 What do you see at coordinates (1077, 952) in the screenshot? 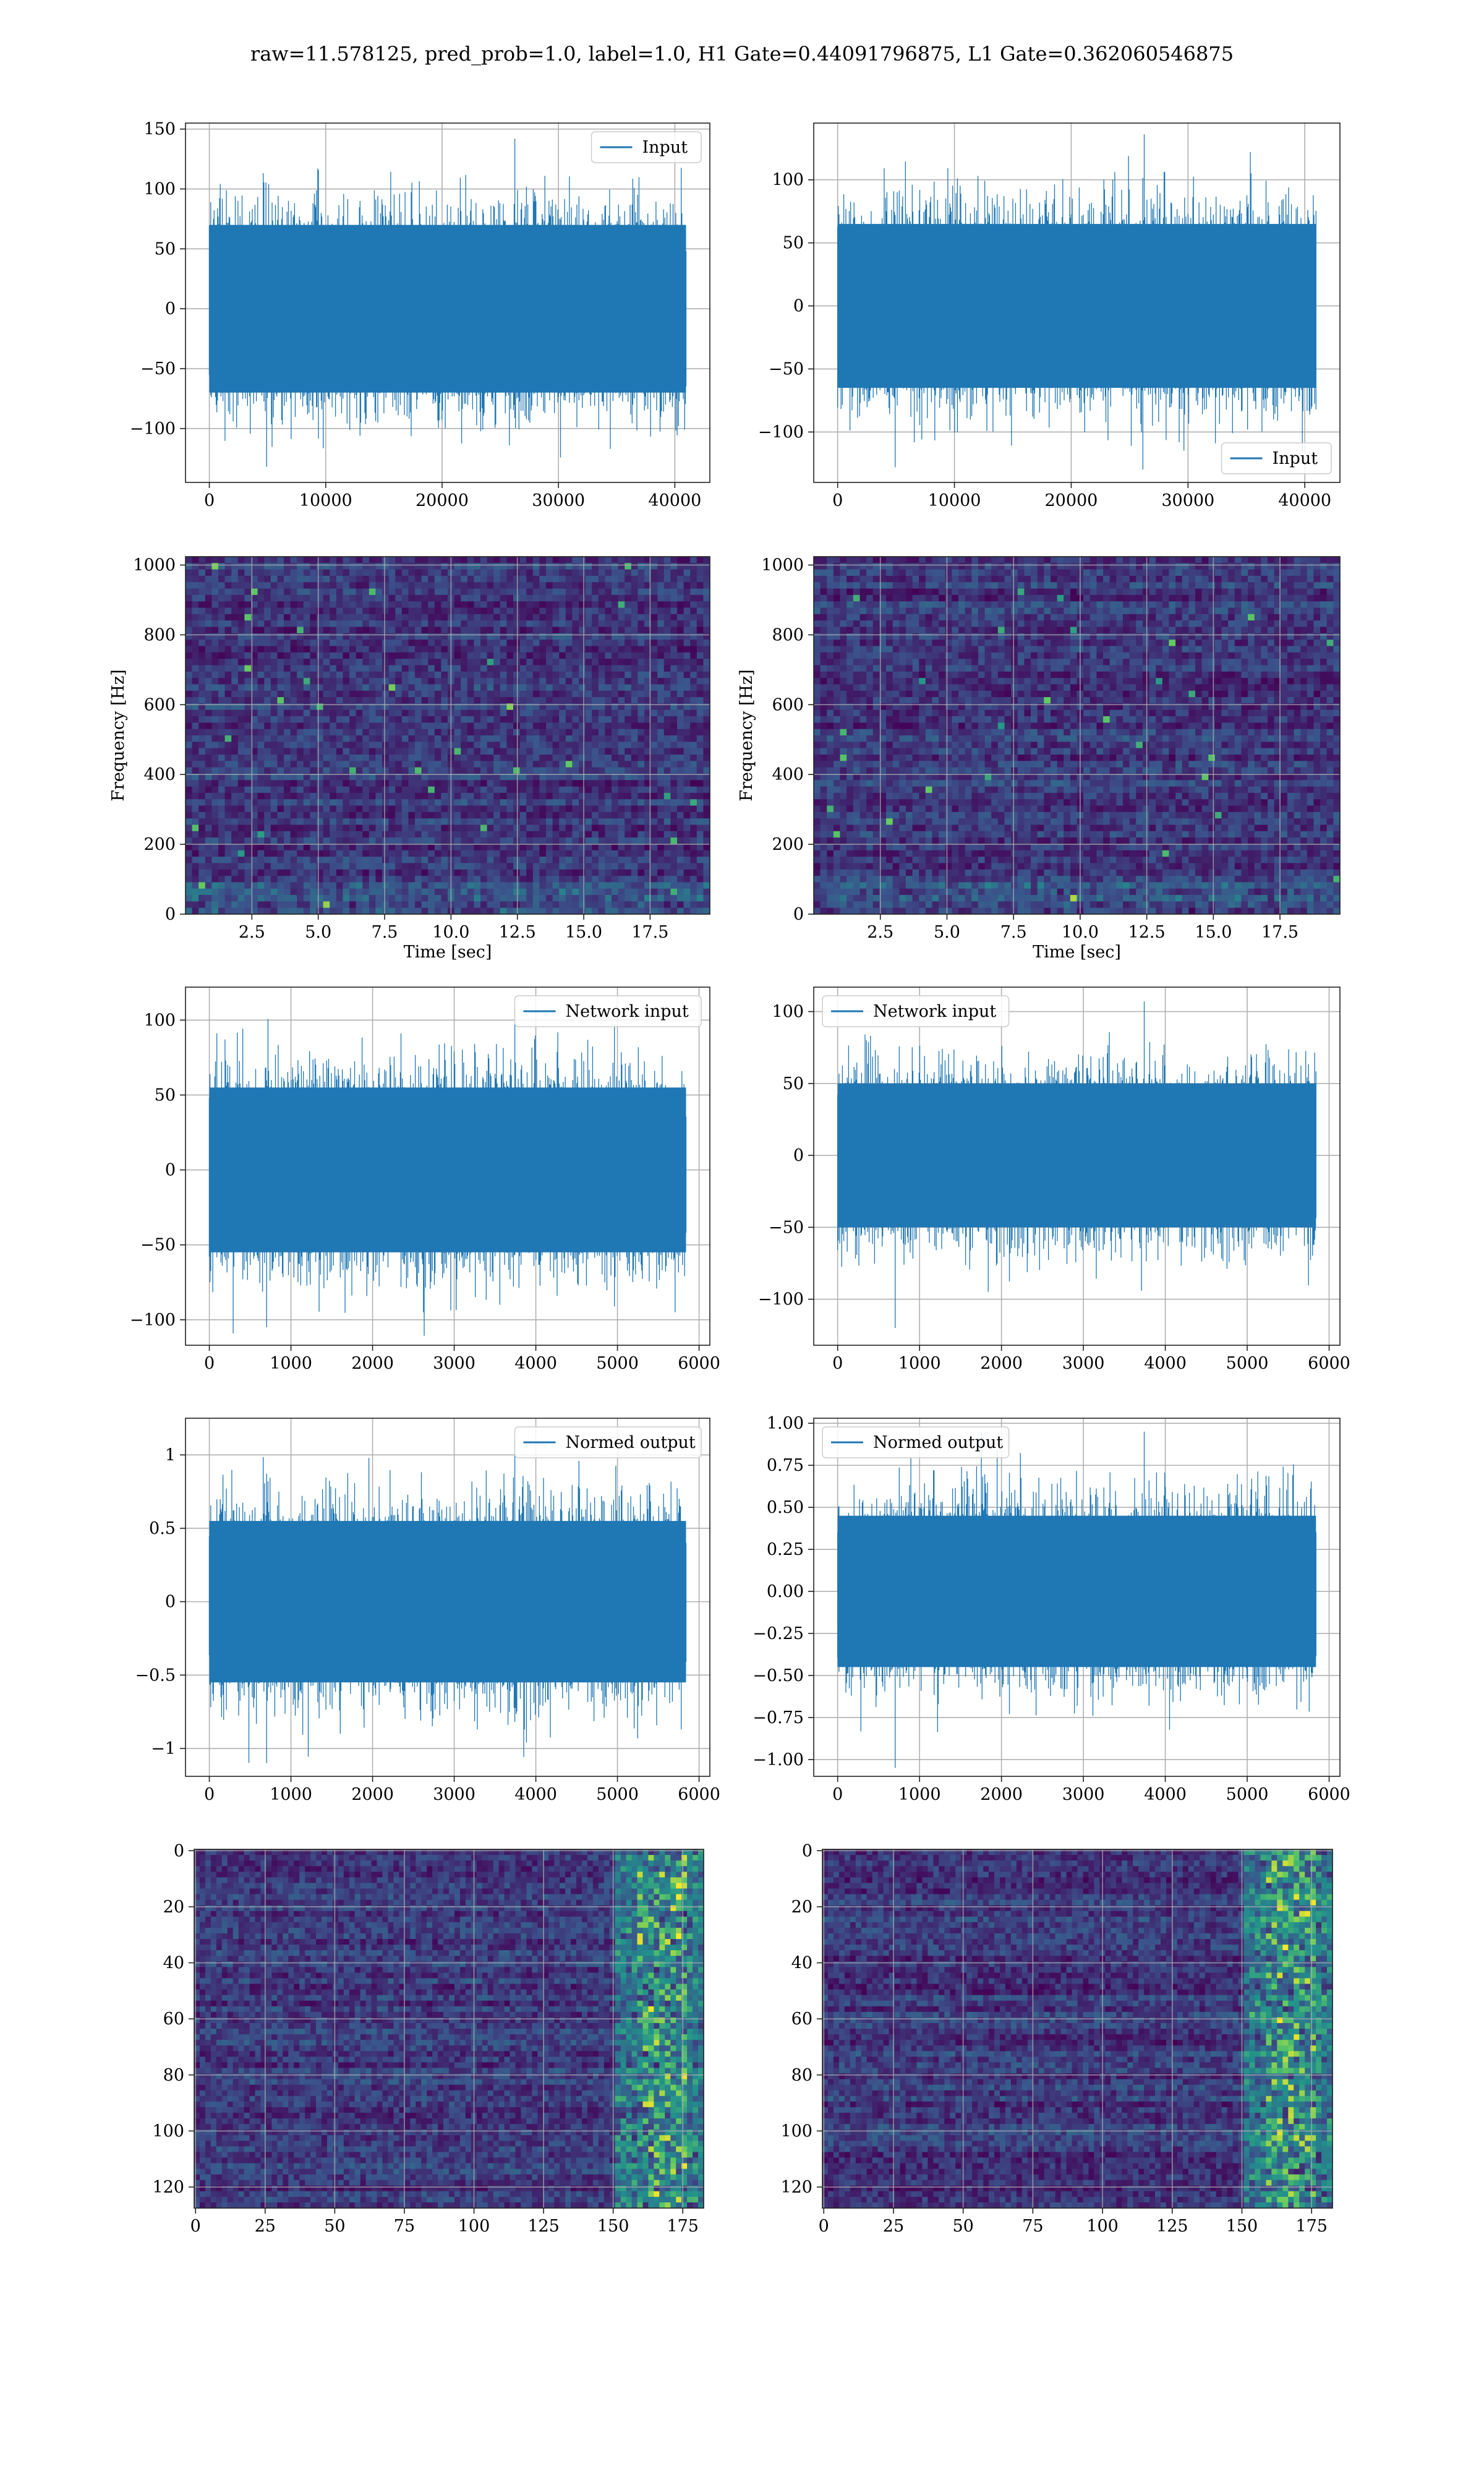
I see `x-axis-label: Time [sec]` at bounding box center [1077, 952].